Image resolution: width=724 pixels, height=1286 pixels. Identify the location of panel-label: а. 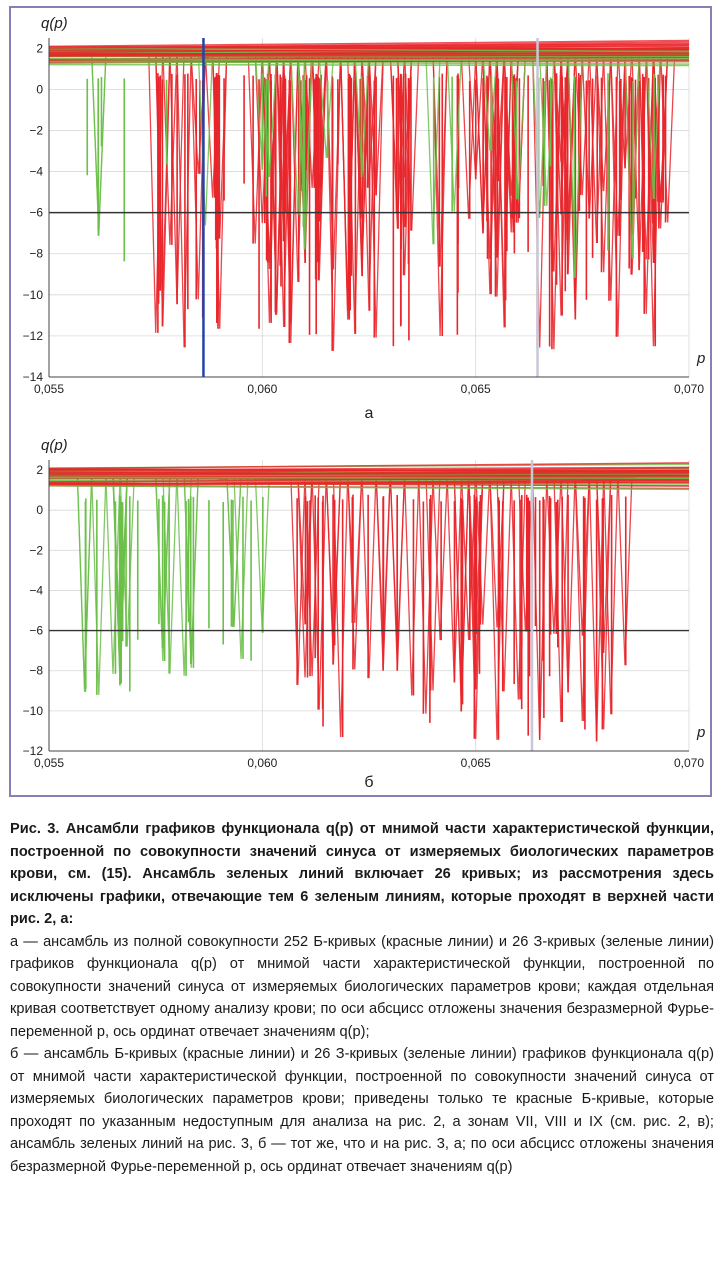
(369, 413).